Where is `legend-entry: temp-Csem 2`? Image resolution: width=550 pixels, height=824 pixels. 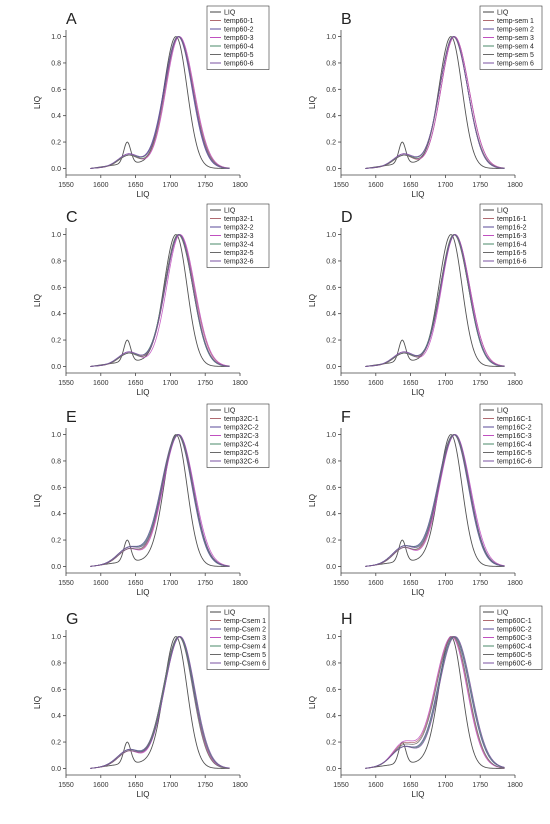
legend-entry: temp-Csem 2 is located at coordinates (245, 630).